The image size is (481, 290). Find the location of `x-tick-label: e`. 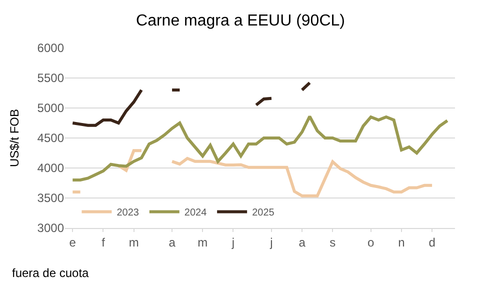

x-tick-label: e is located at coordinates (72, 242).